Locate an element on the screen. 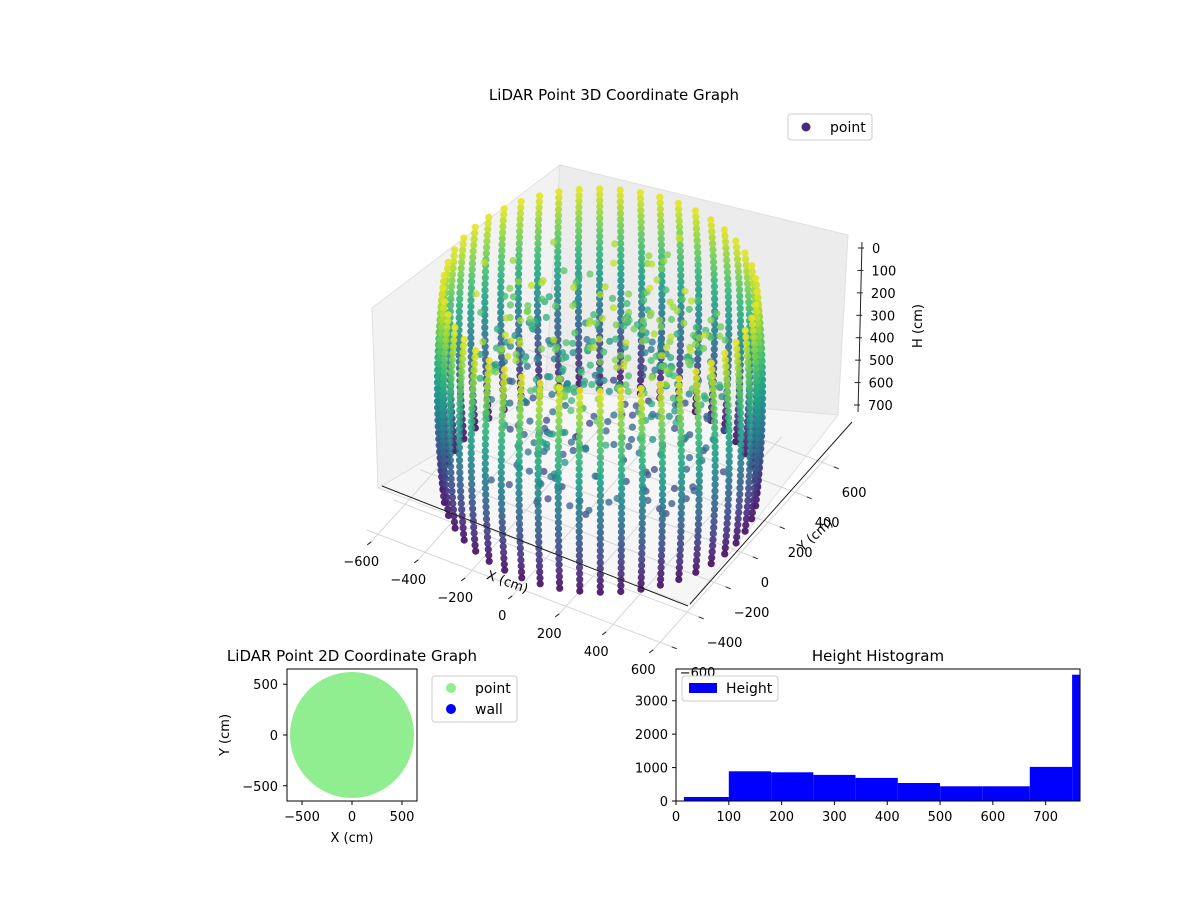  z-tick-label-3d: 300 is located at coordinates (882, 316).